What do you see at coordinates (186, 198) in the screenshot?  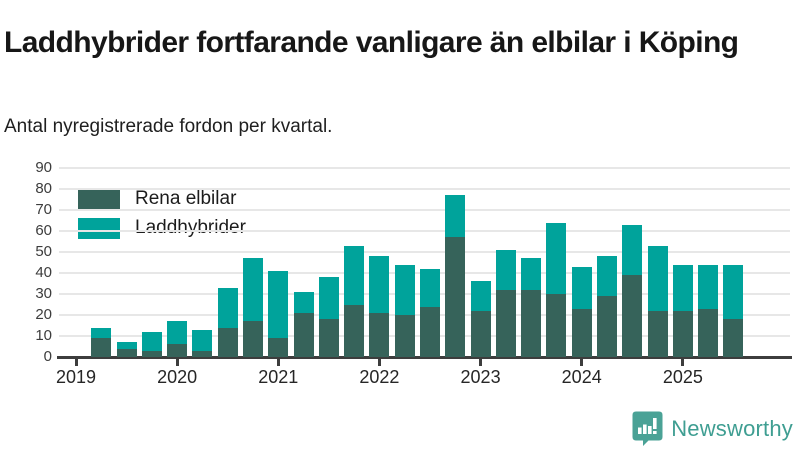 I see `legend-label: Rena elbilar` at bounding box center [186, 198].